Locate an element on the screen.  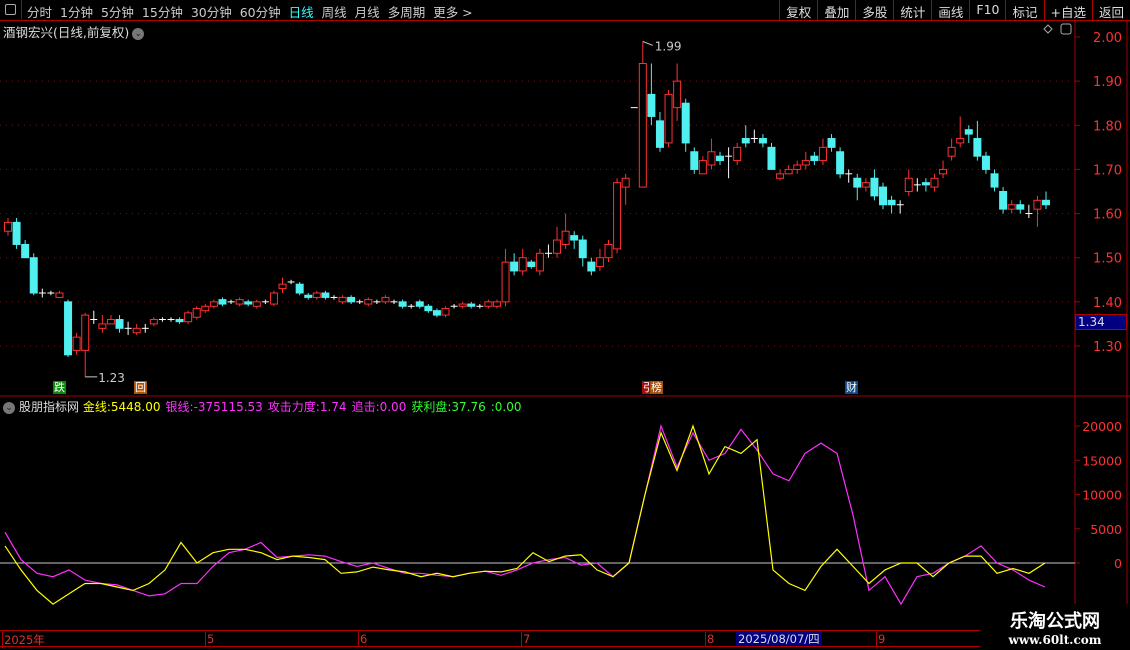
signal-marker: 财 is located at coordinates (851, 387).